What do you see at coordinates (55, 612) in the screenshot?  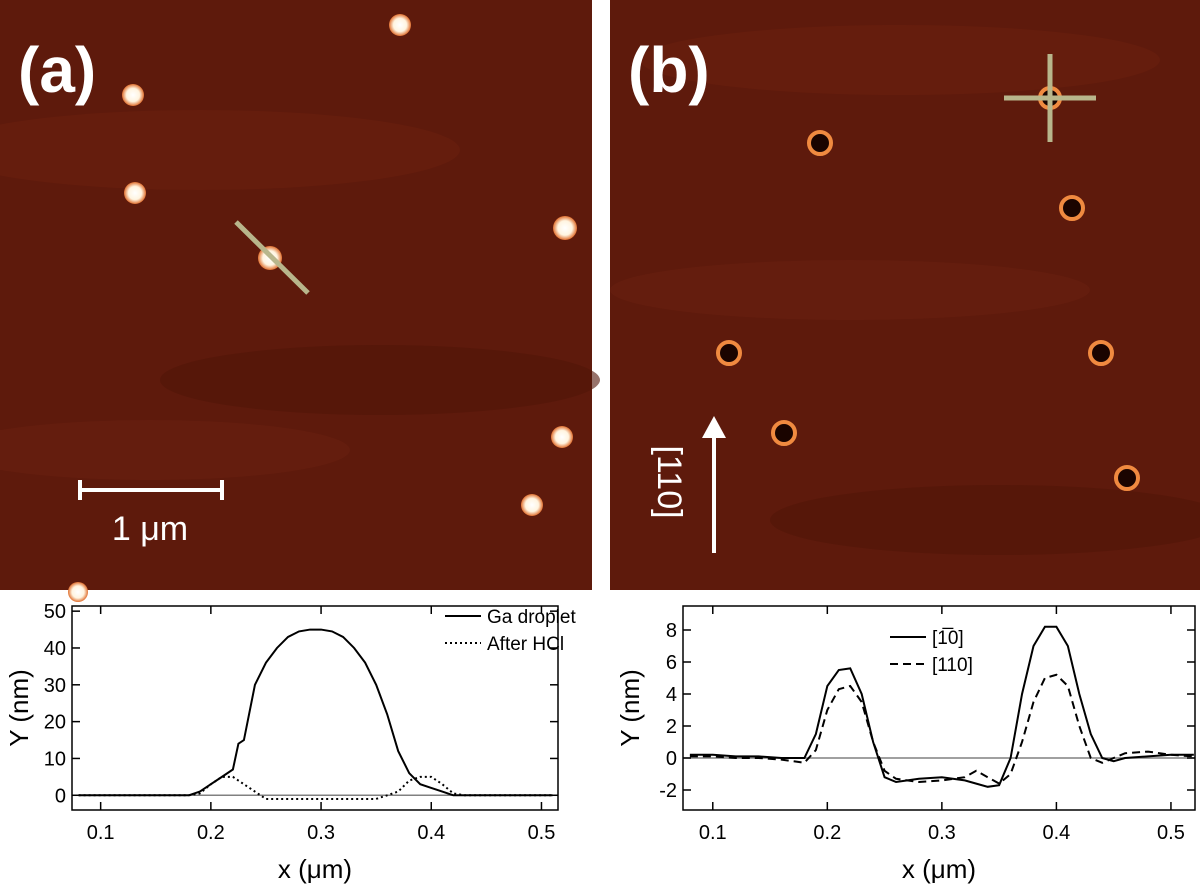 I see `y-tick-label: 50` at bounding box center [55, 612].